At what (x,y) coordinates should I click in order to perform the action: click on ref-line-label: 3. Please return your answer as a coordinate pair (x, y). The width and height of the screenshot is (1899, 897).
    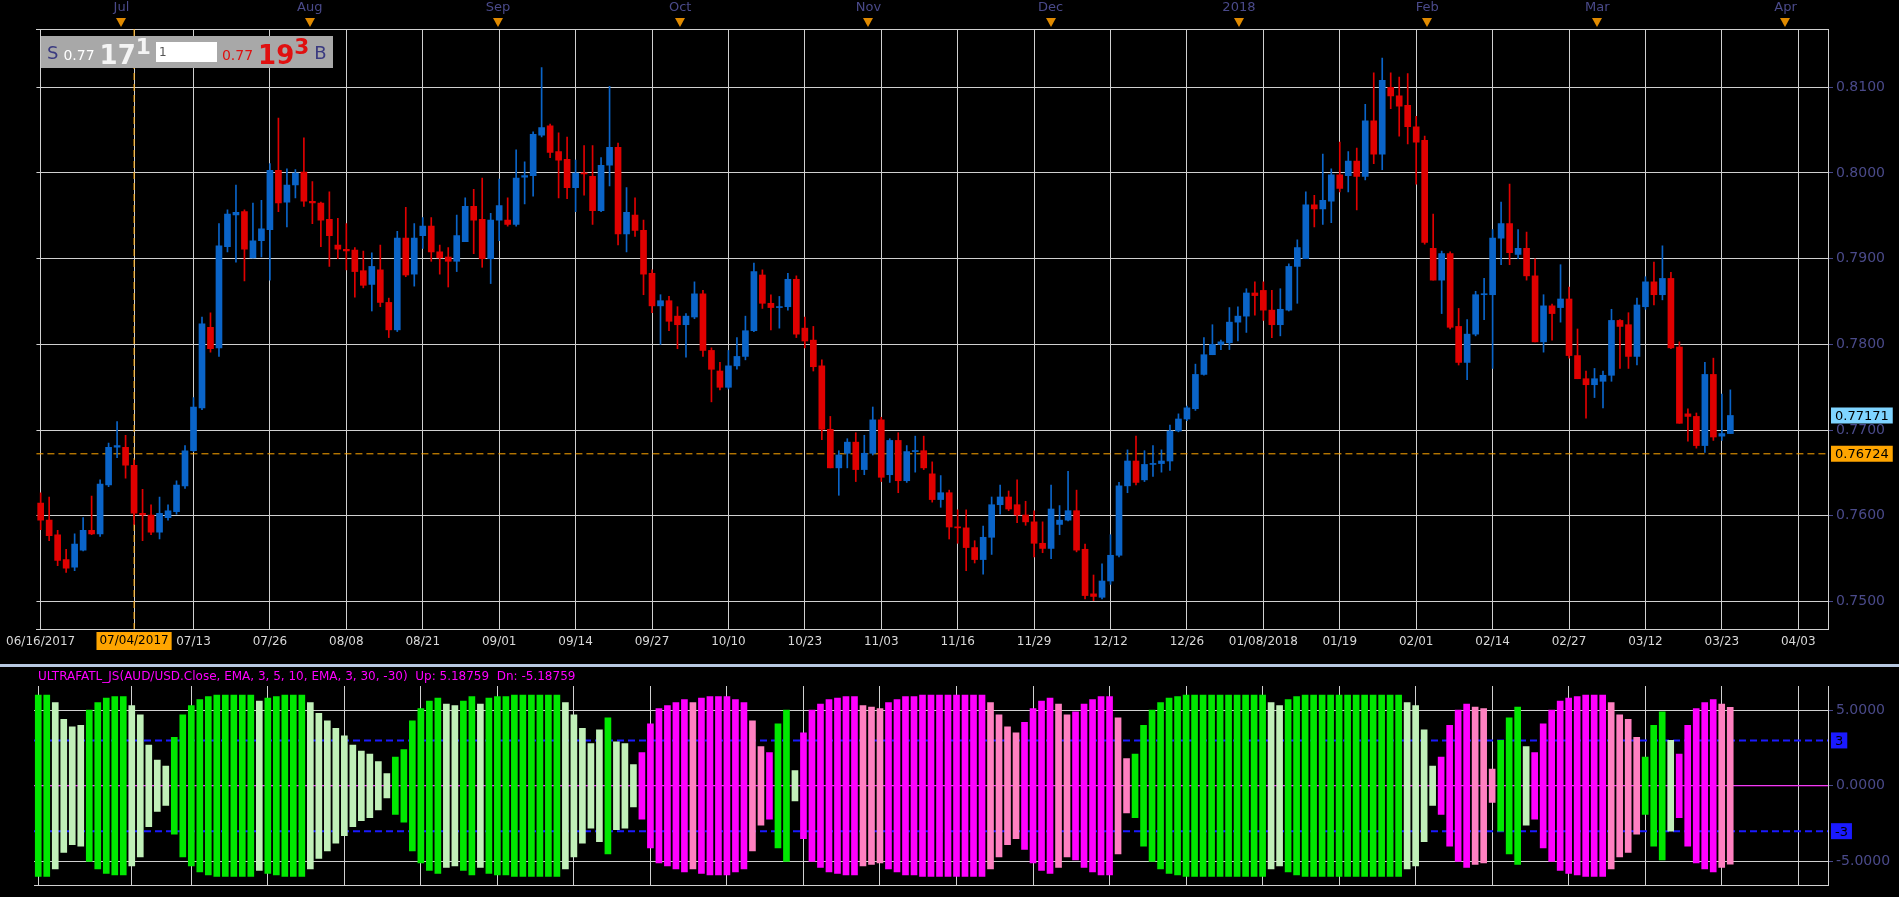
    Looking at the image, I should click on (1839, 740).